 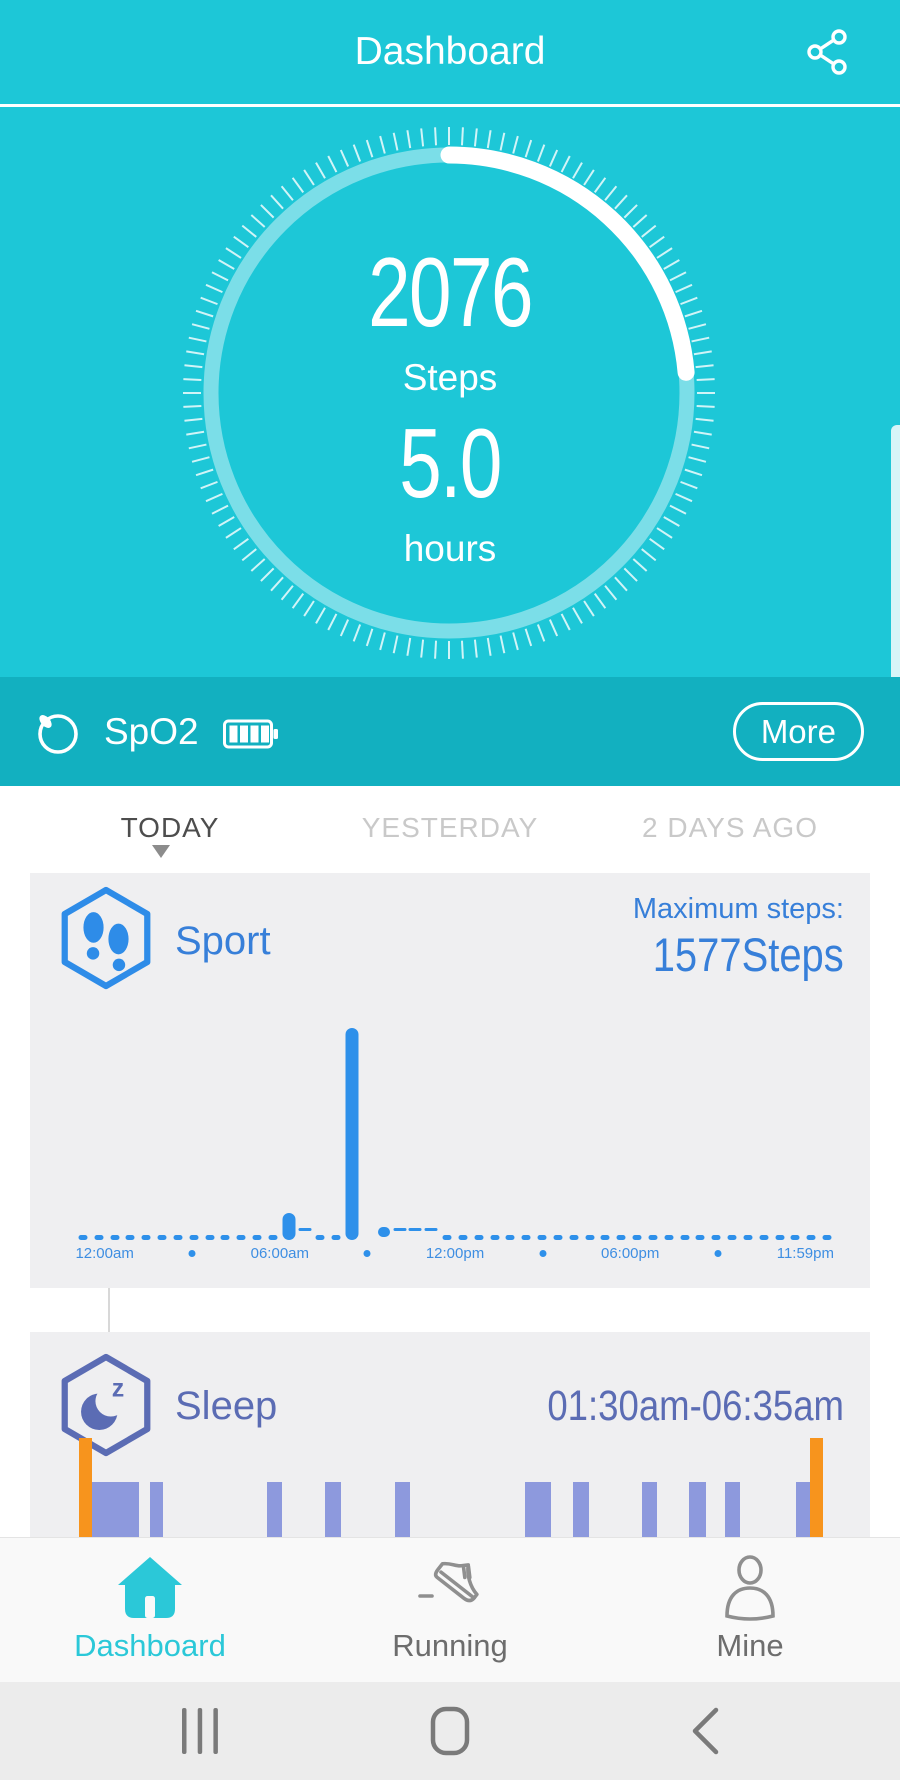 I want to click on page-title: Dashboard, so click(x=450, y=51).